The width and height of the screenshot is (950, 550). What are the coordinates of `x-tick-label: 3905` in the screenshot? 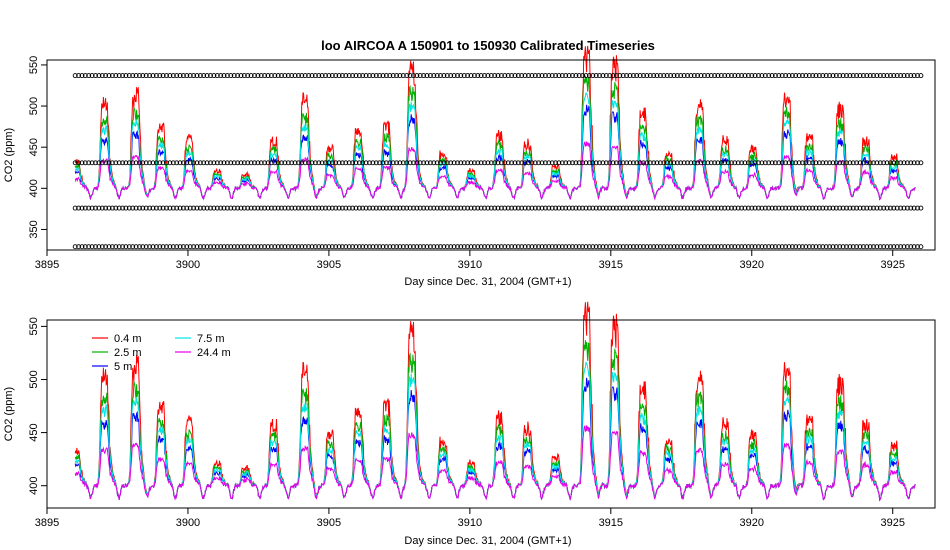 It's located at (329, 265).